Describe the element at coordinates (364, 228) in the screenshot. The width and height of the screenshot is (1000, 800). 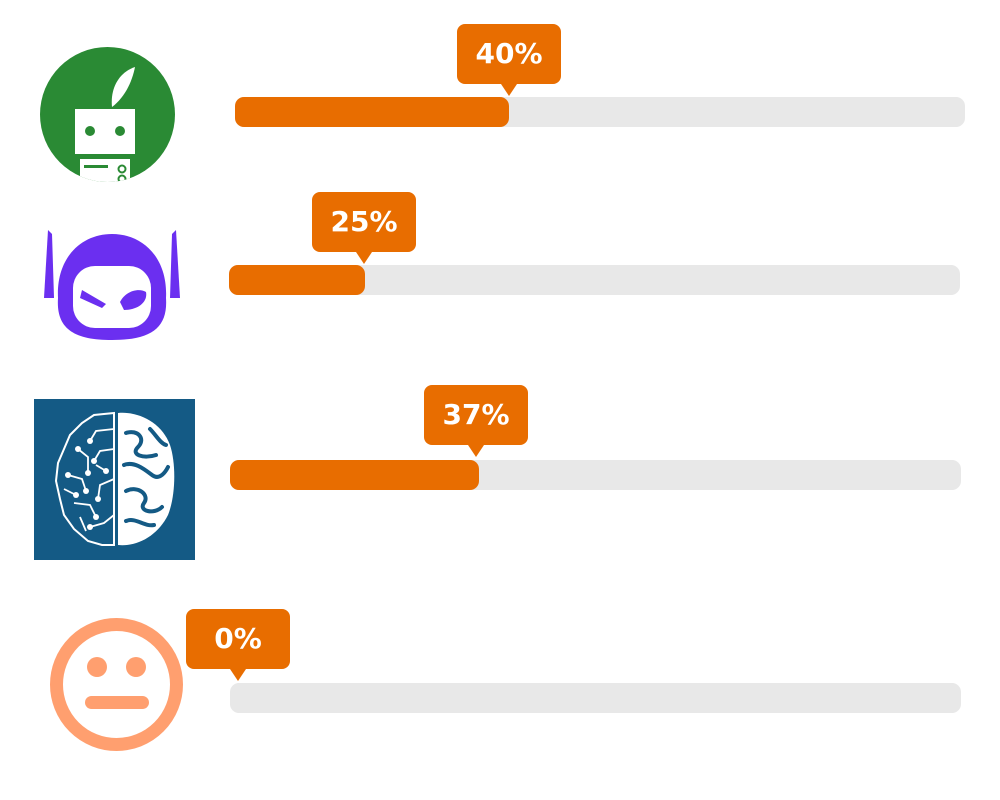
I see `value-bubble: 25%` at that location.